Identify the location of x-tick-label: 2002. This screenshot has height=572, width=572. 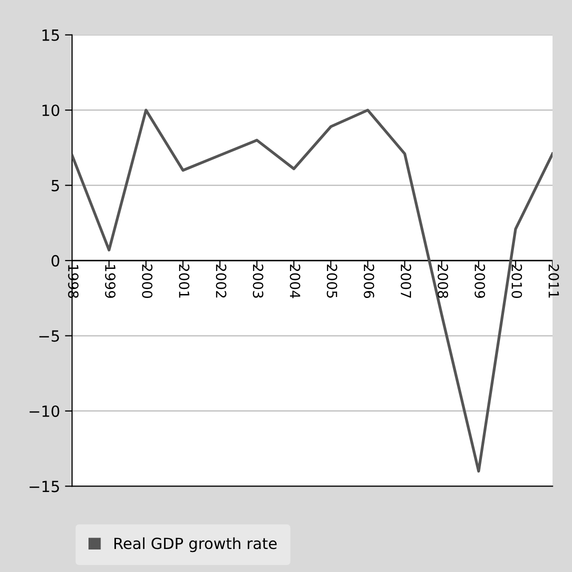
(221, 281).